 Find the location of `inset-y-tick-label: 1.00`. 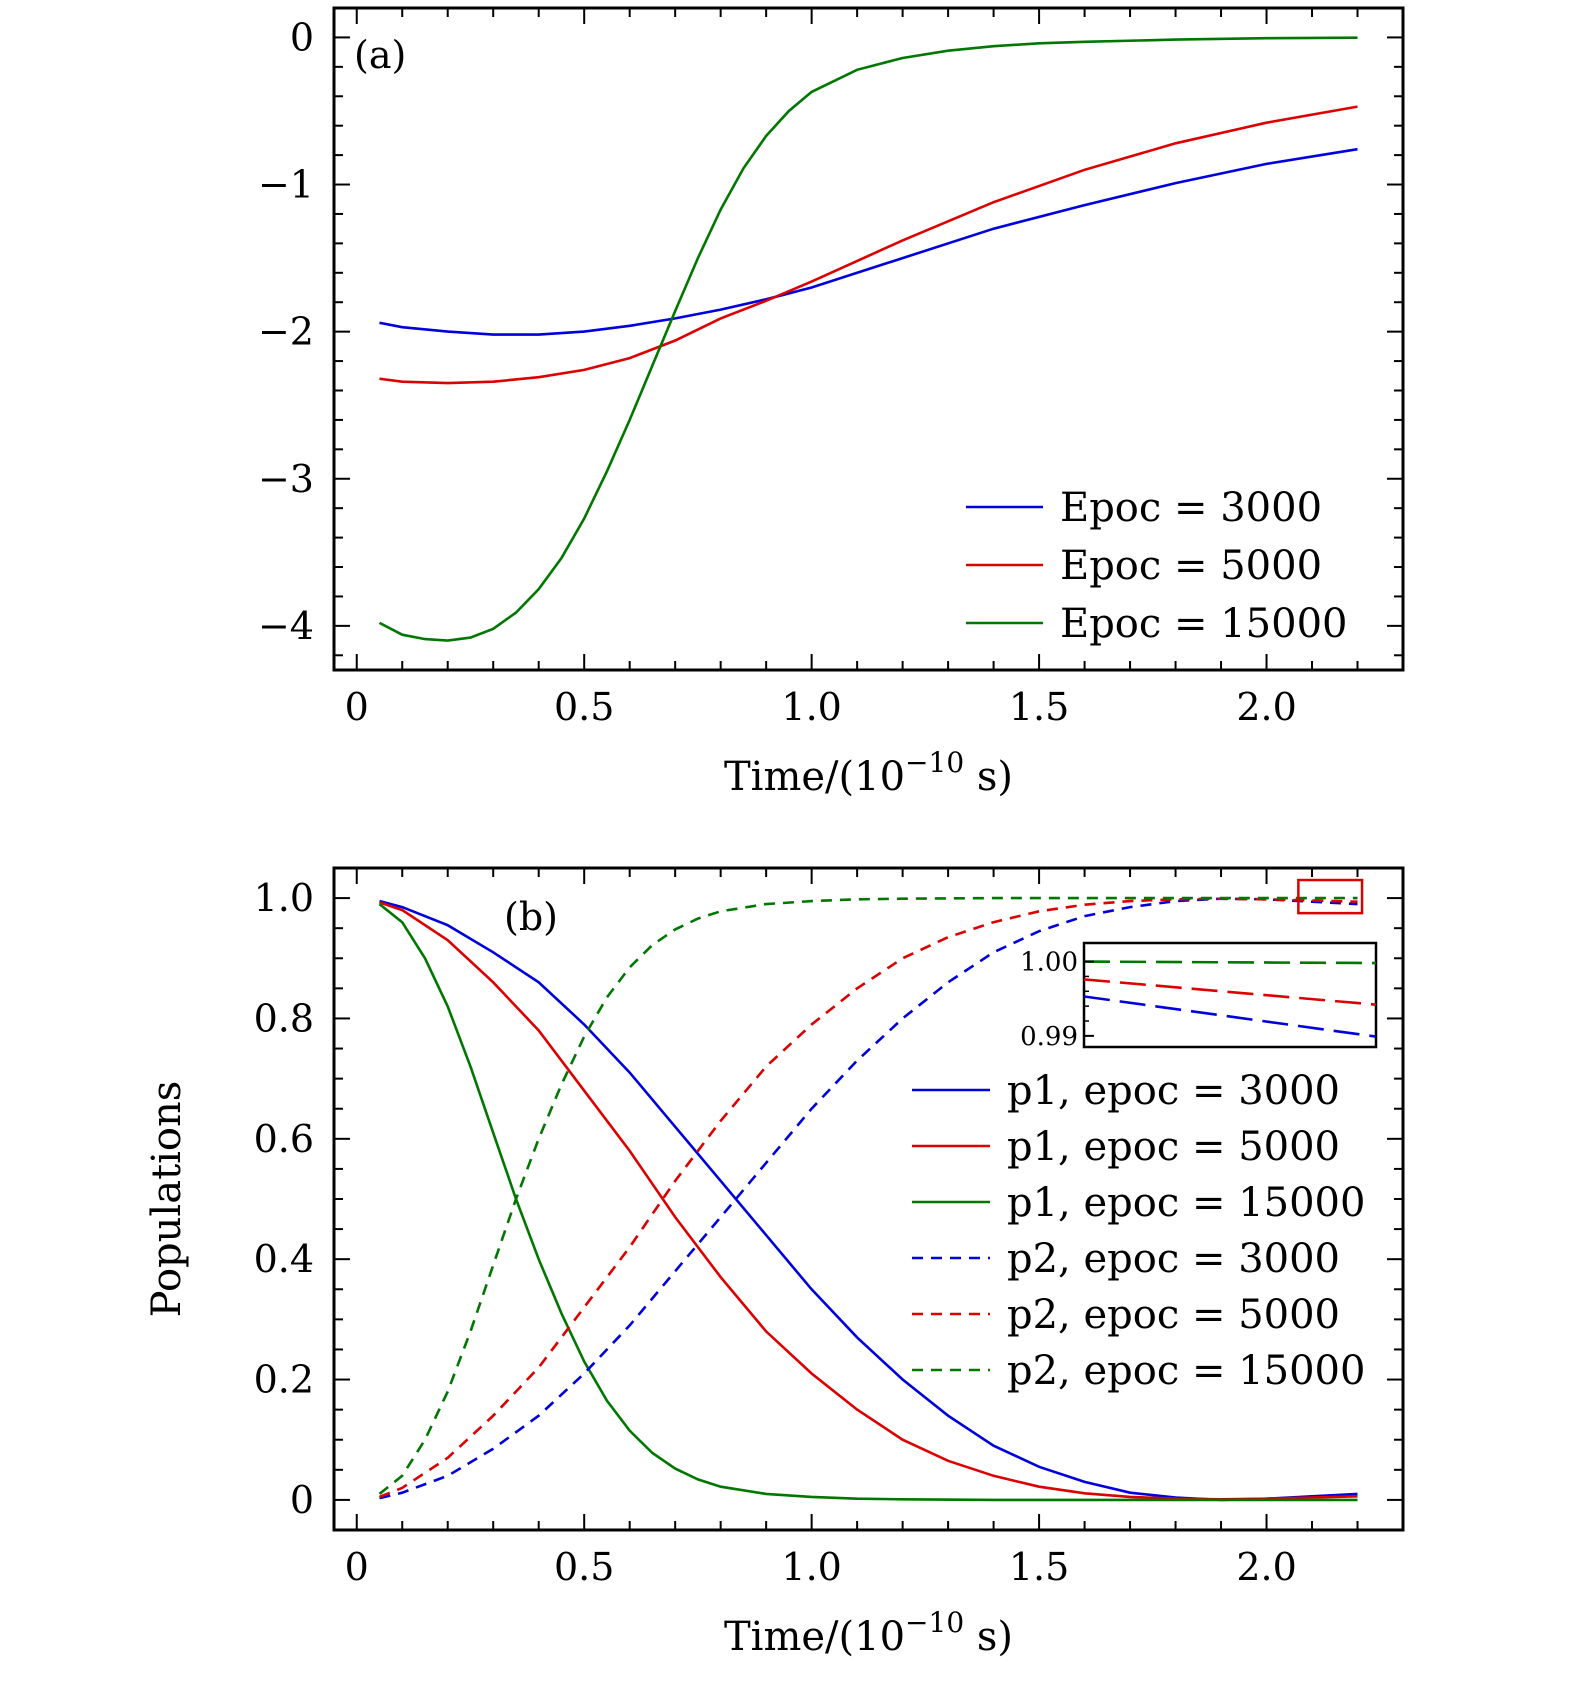

inset-y-tick-label: 1.00 is located at coordinates (1049, 963).